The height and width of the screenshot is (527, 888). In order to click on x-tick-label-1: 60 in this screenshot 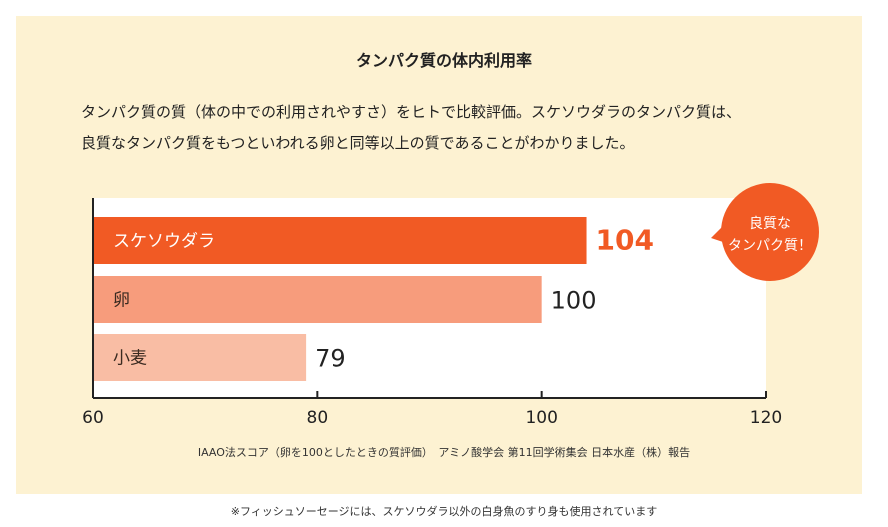, I will do `click(93, 418)`.